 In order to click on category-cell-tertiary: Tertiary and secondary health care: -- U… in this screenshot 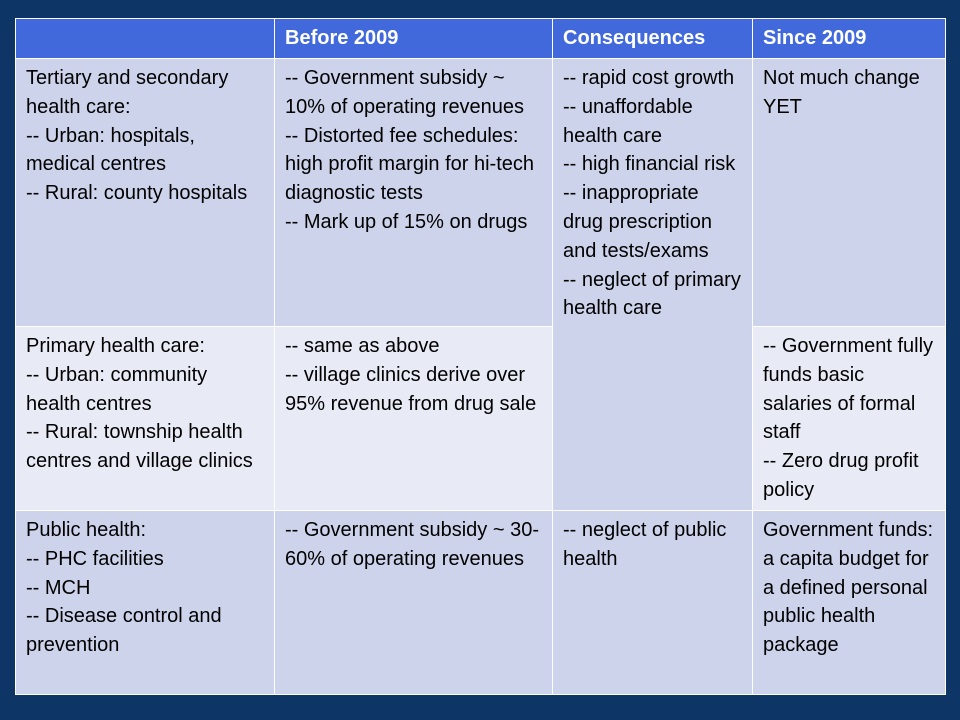, I will do `click(145, 192)`.